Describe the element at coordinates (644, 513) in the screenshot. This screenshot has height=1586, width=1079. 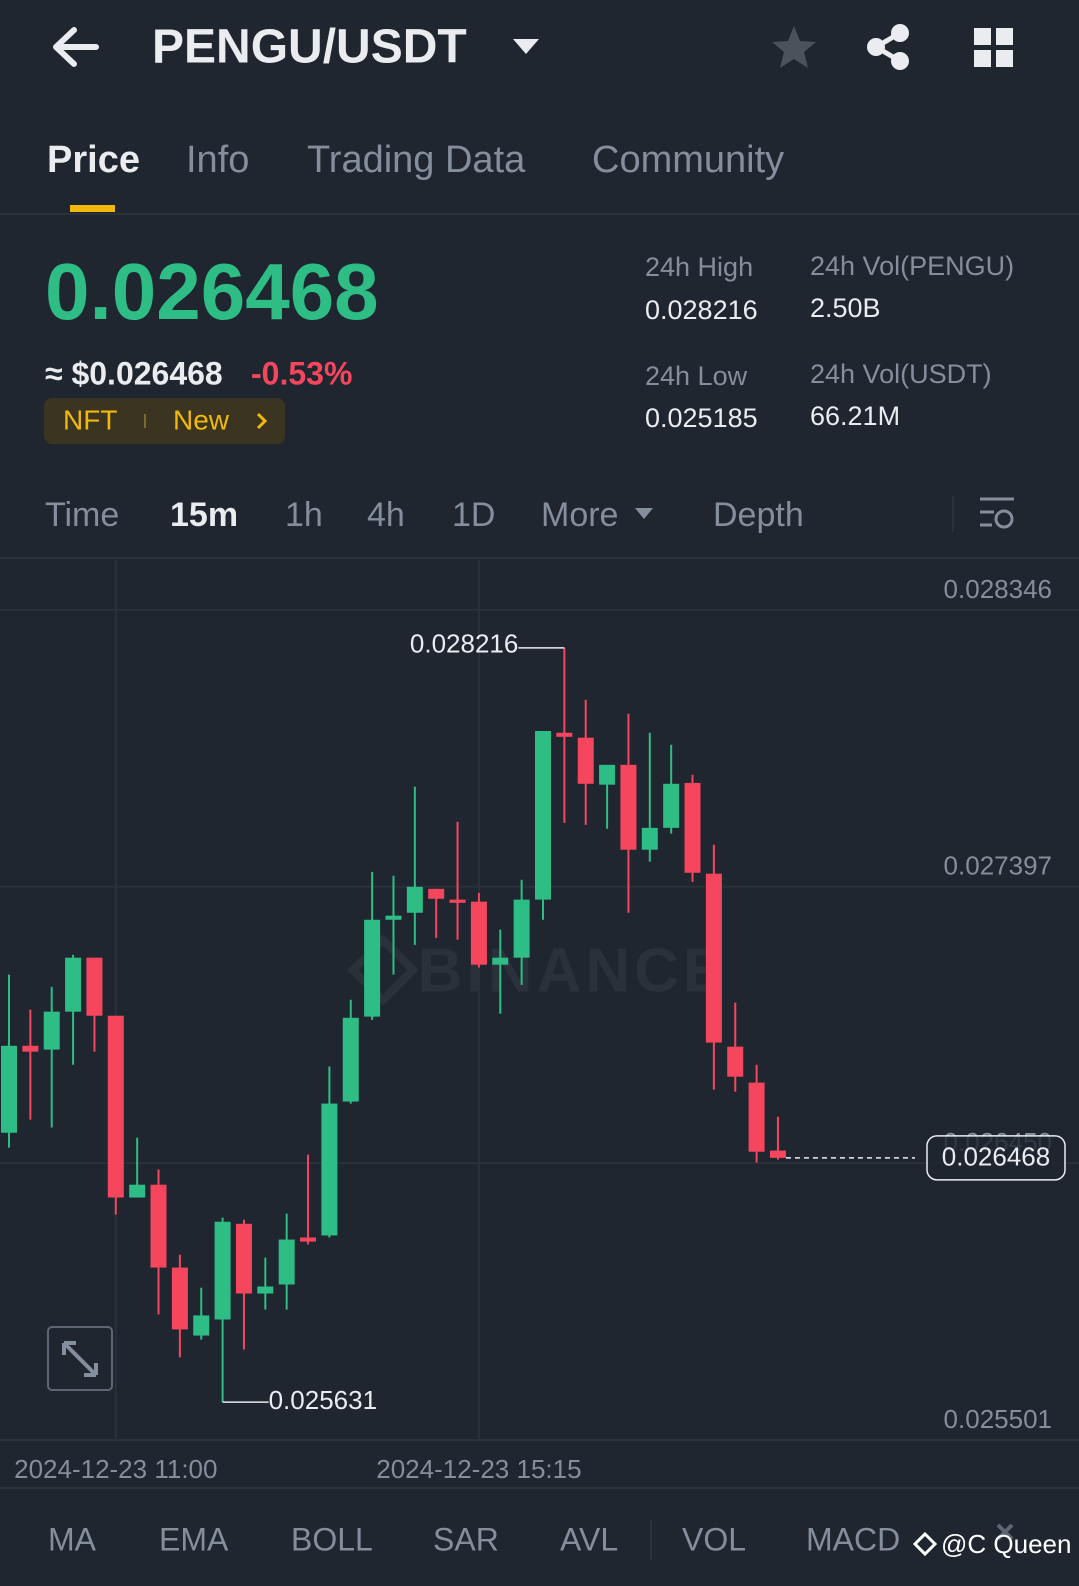
I see `more-caret` at that location.